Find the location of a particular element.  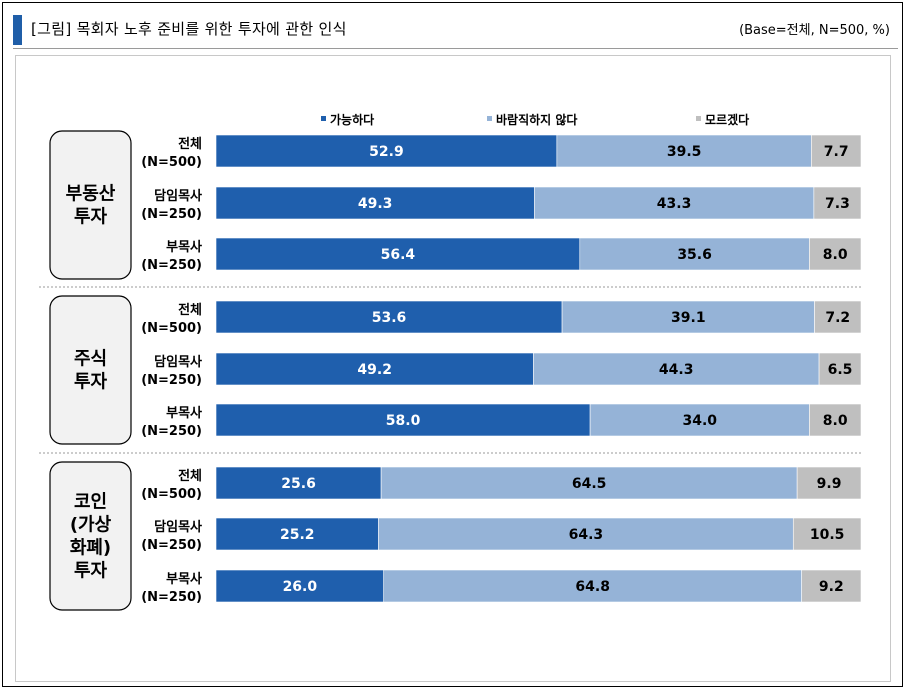

row-n-1-1: (N=500) is located at coordinates (171, 162).